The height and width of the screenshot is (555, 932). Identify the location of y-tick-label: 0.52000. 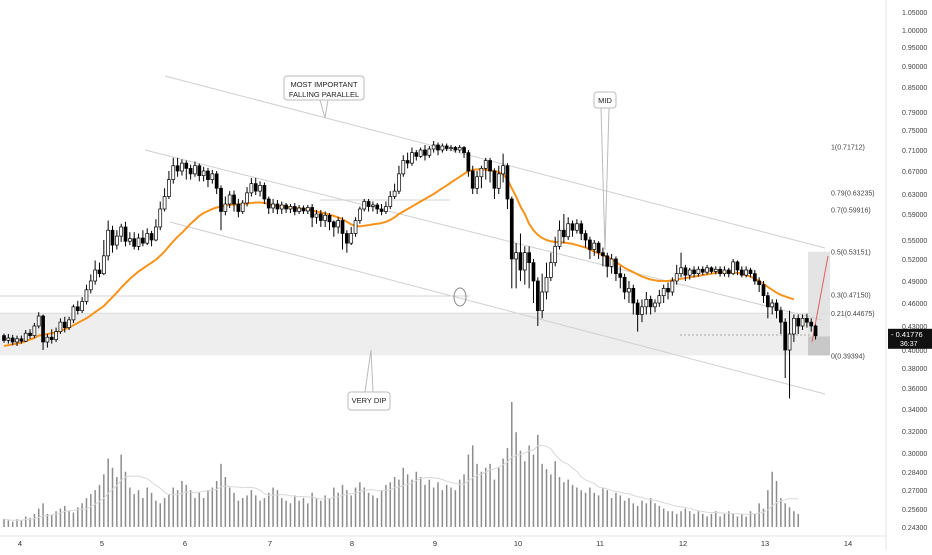
(914, 260).